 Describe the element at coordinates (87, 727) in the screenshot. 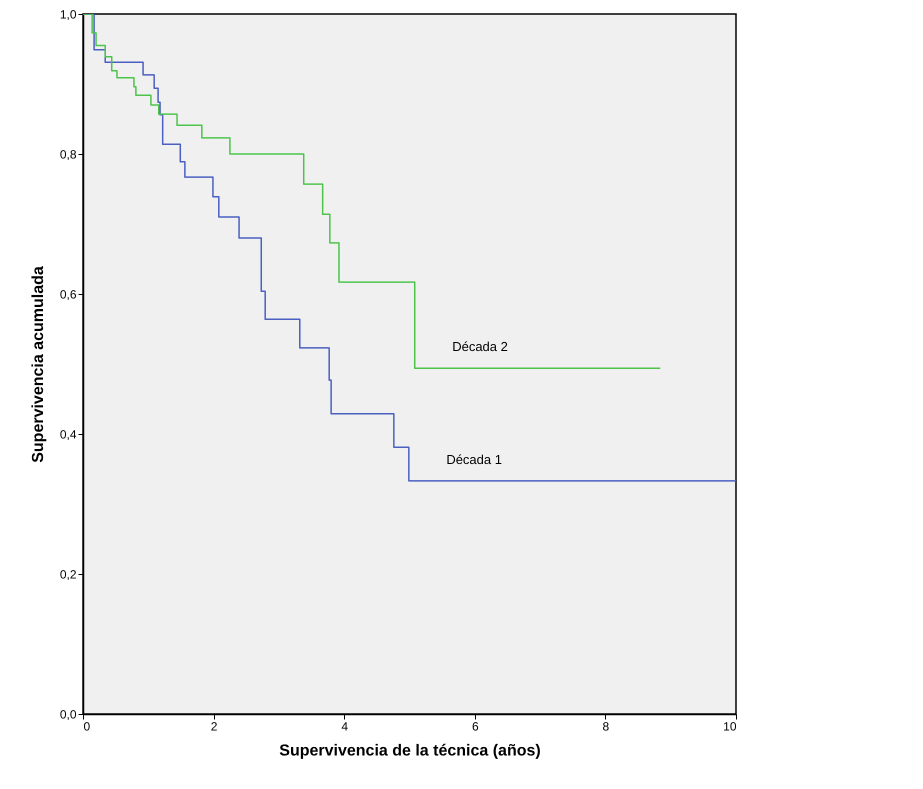

I see `x-tick-label: 0` at that location.